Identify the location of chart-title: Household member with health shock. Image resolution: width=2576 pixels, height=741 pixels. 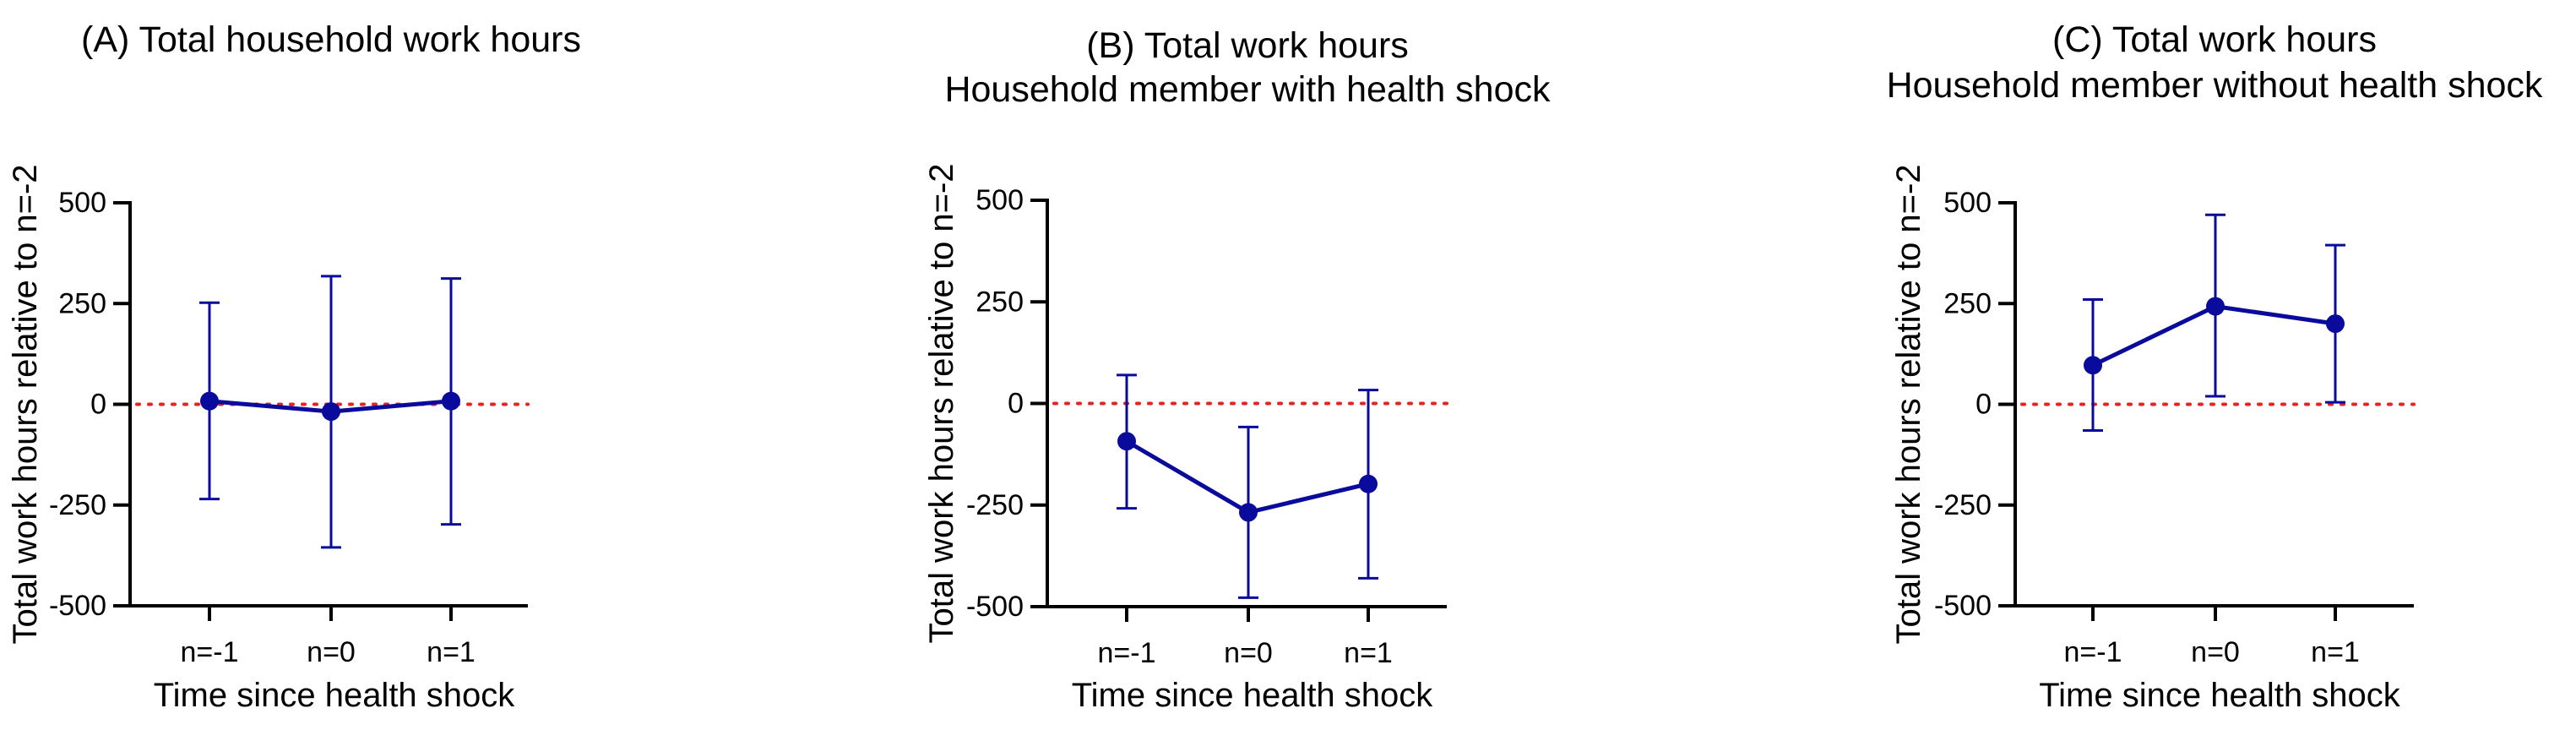
(1247, 89).